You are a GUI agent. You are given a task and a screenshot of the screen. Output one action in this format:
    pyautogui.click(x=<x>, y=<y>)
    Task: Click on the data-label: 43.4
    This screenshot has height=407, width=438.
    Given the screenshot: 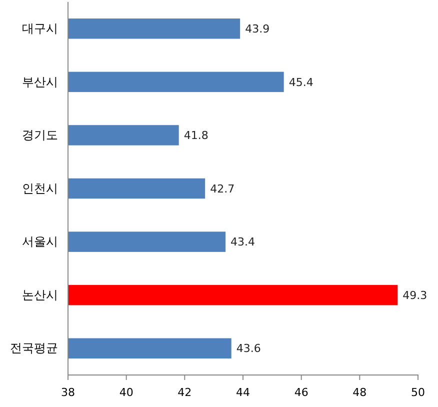 What is the action you would take?
    pyautogui.click(x=242, y=242)
    